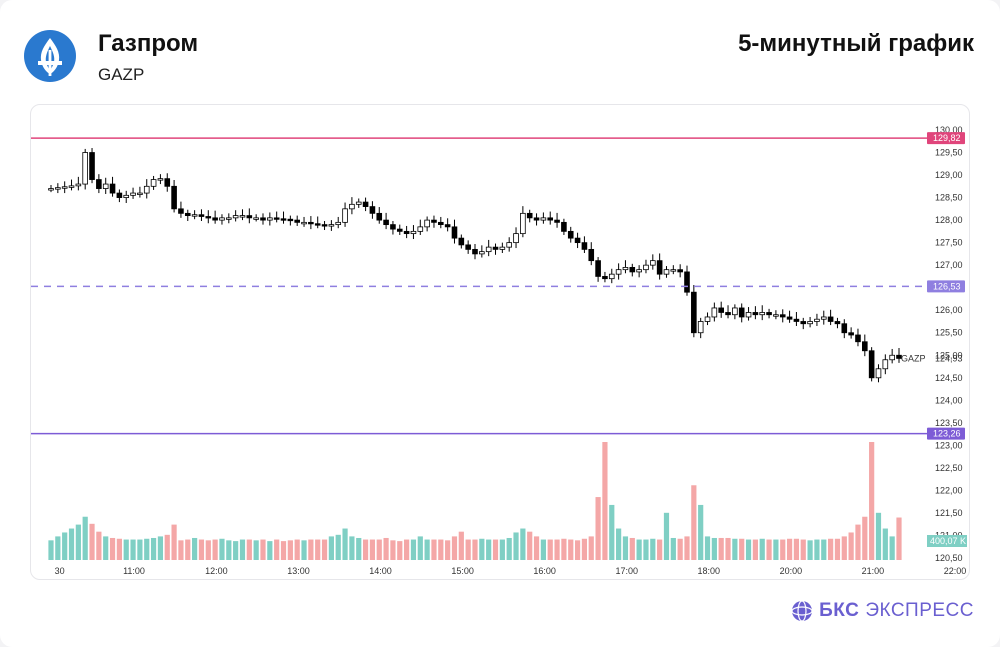 Image resolution: width=1000 pixels, height=647 pixels. I want to click on x-tick-label: 13:00, so click(298, 571).